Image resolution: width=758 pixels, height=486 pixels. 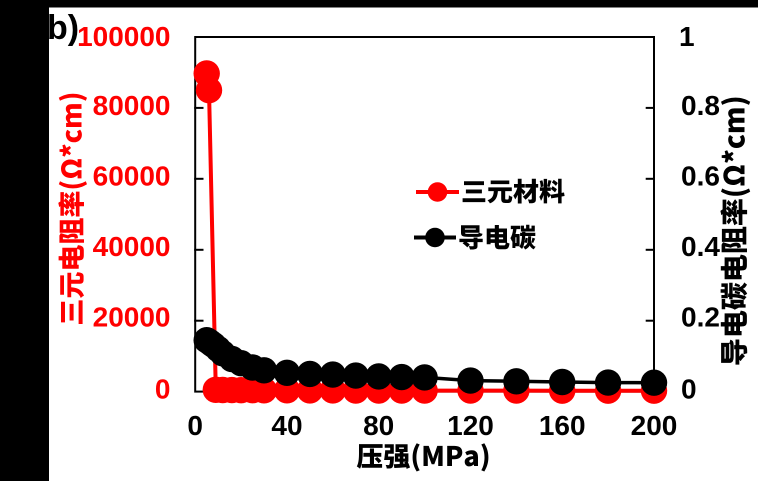 I want to click on svg-text: 40, so click(x=286, y=425).